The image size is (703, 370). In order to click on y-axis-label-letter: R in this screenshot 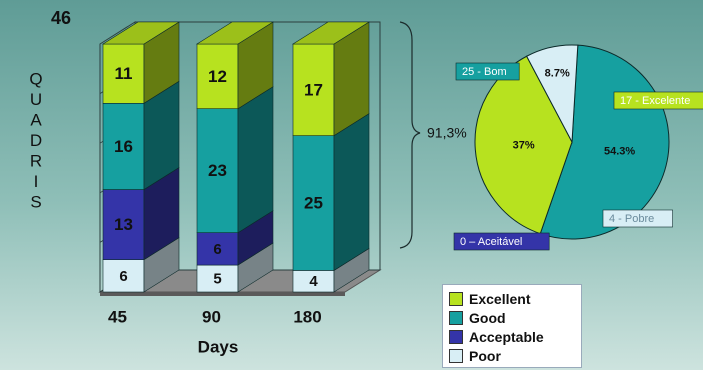, I will do `click(36, 160)`.